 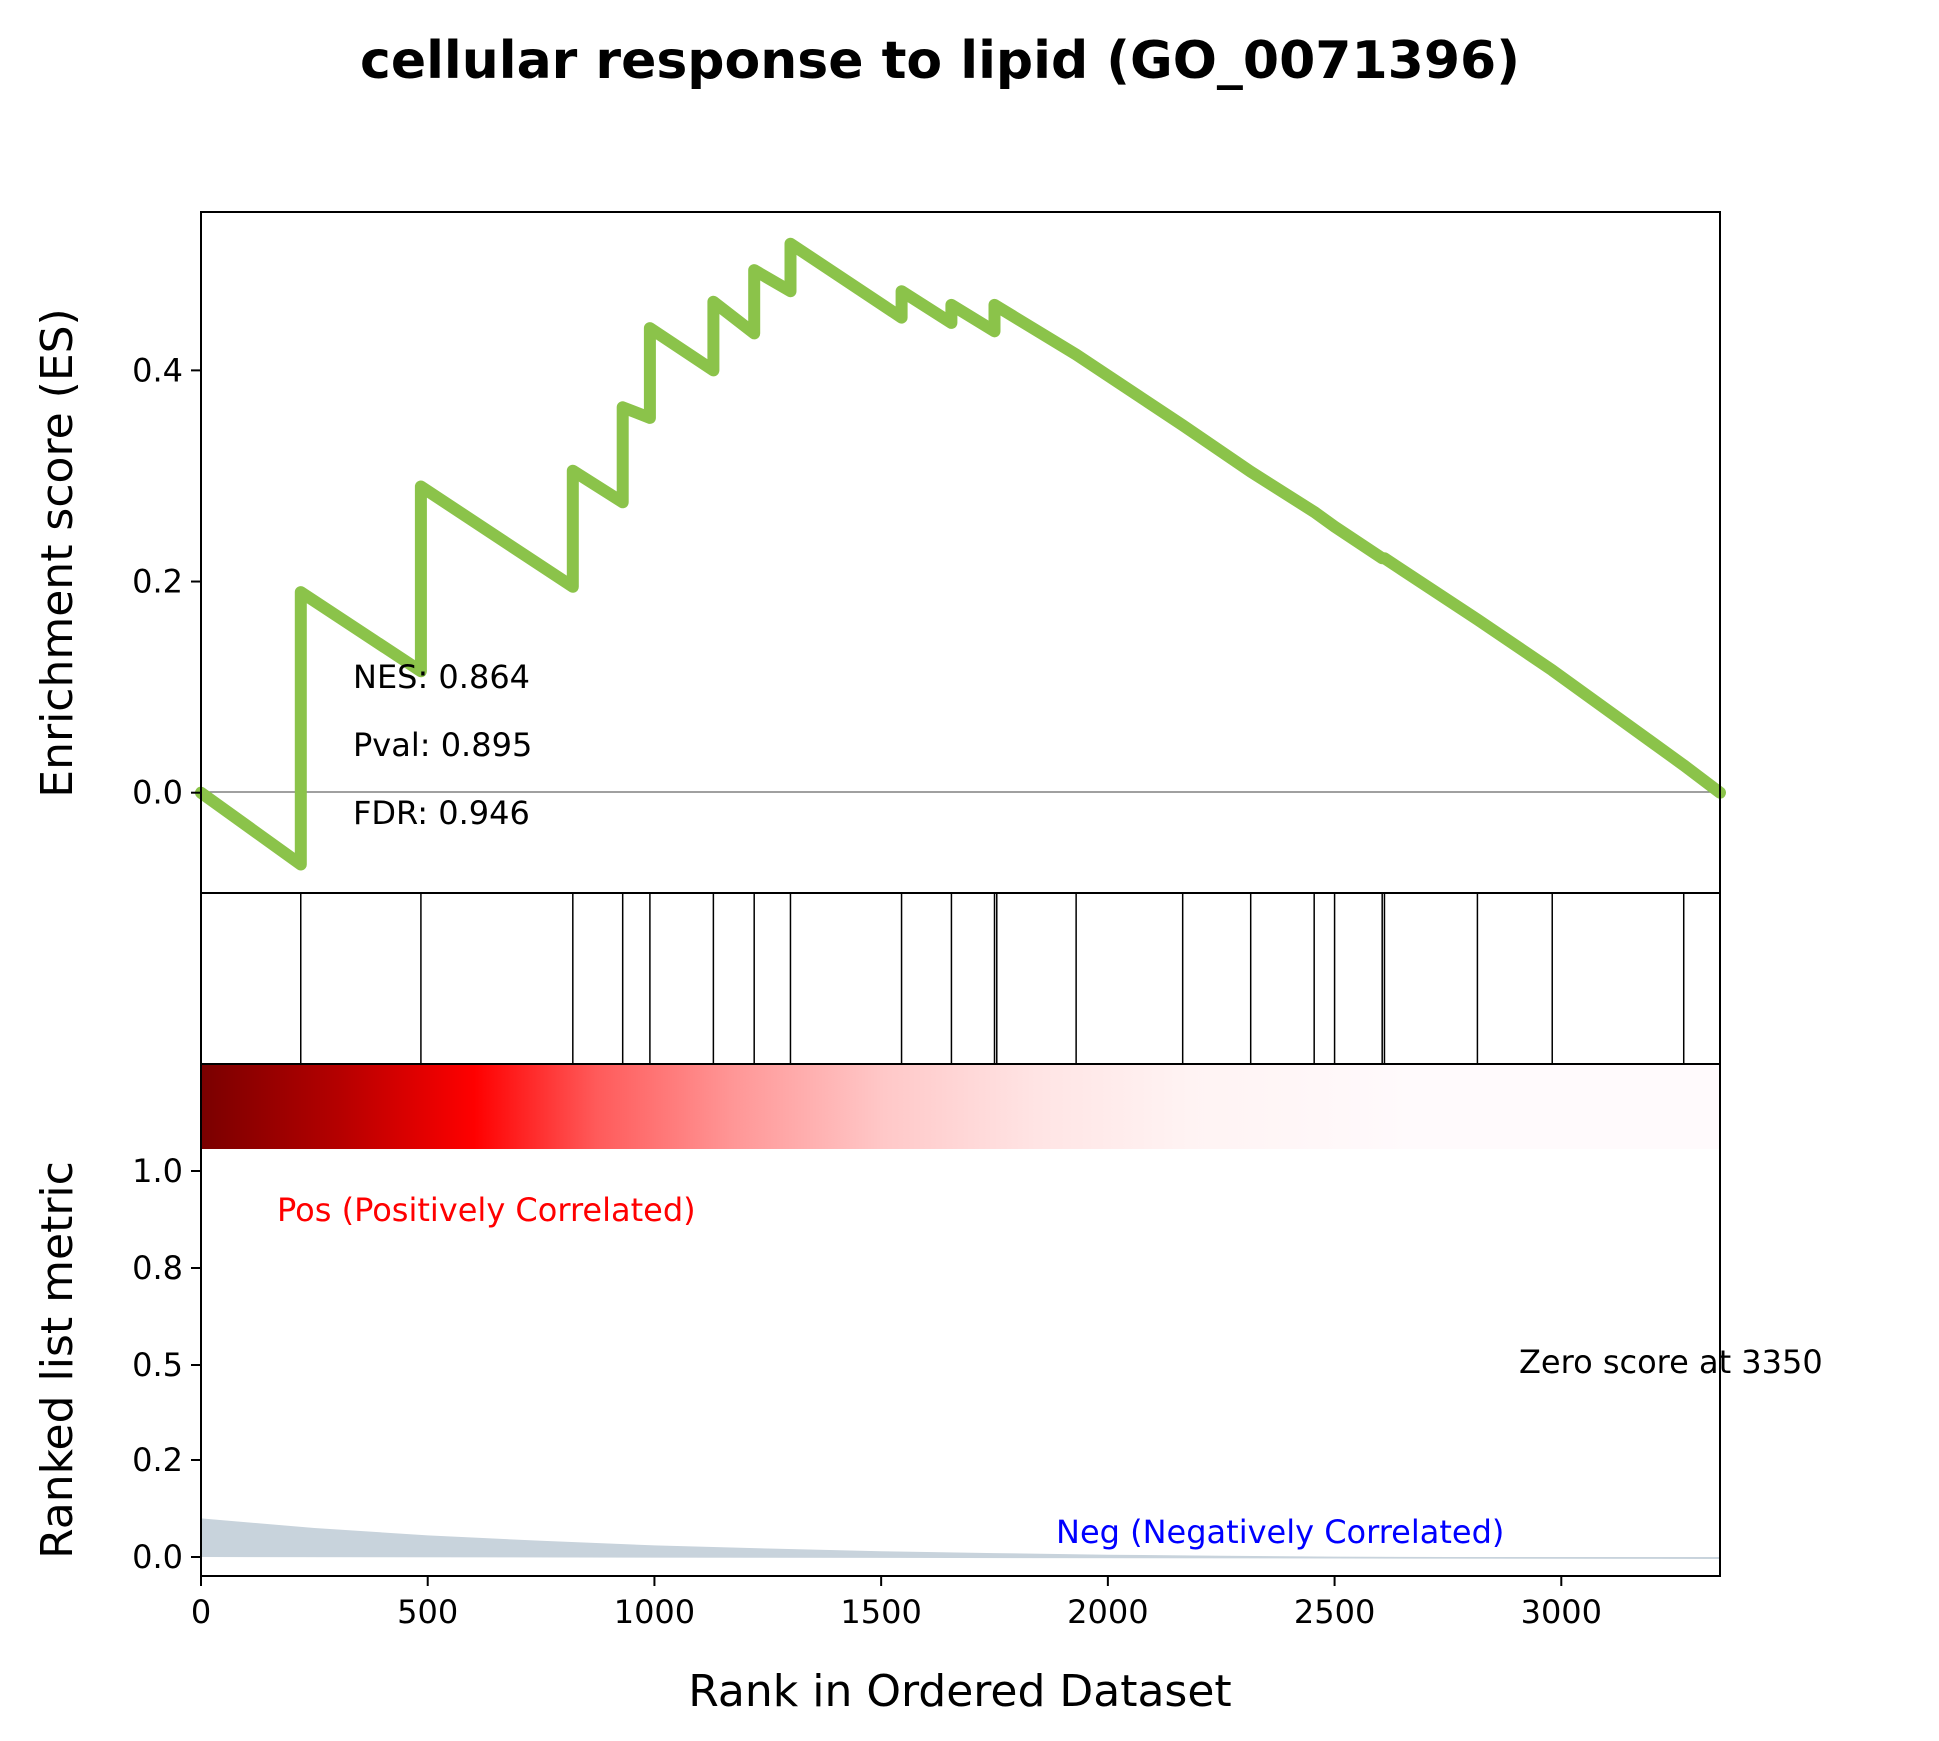 I want to click on rank-y-tick-label: 0.2, so click(x=157, y=1460).